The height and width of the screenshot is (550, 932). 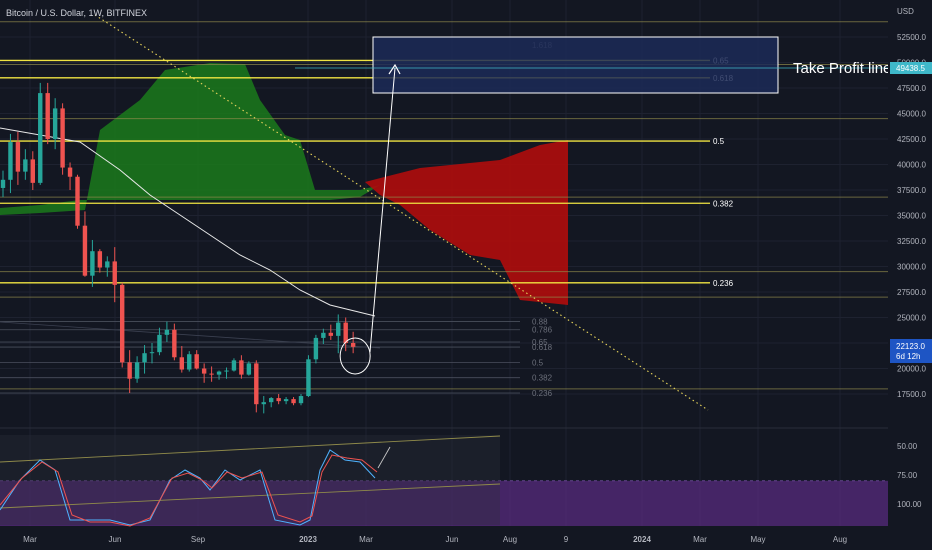 I want to click on rsi-tick: 50.00, so click(x=907, y=446).